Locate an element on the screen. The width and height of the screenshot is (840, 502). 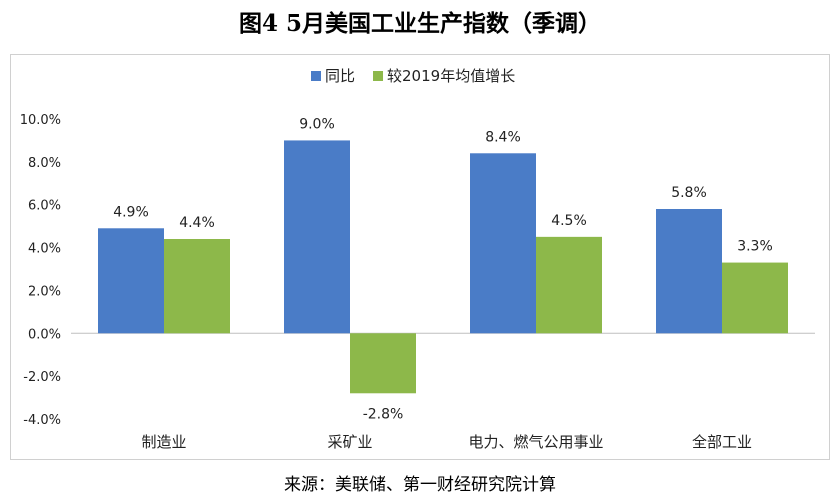
data-label: 8.4% is located at coordinates (503, 137).